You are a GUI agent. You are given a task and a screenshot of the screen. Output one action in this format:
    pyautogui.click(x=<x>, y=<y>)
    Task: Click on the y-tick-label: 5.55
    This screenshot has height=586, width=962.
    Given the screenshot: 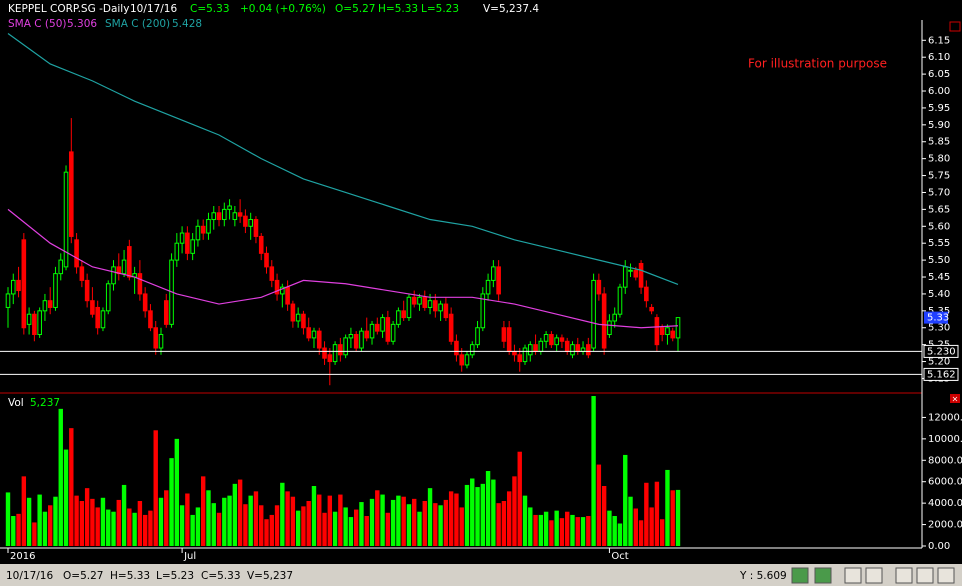 What is the action you would take?
    pyautogui.click(x=939, y=243)
    